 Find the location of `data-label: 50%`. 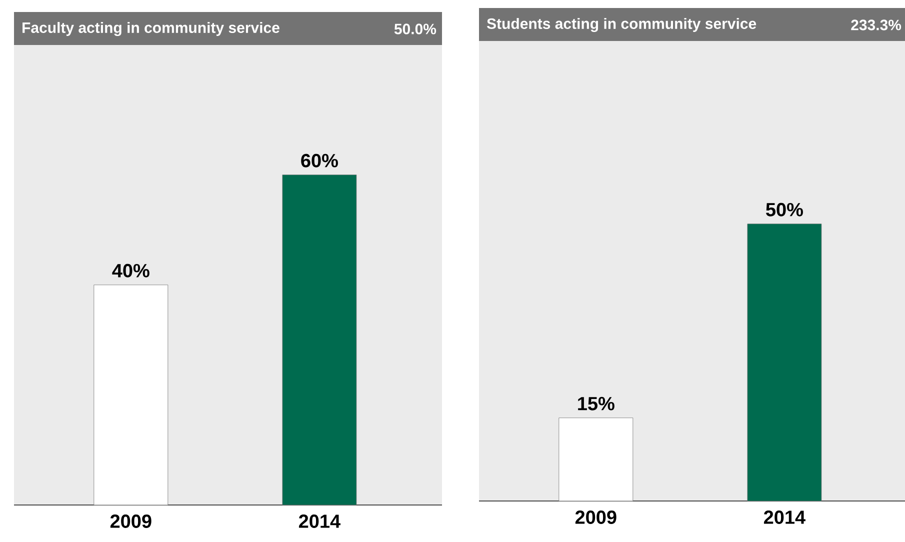

data-label: 50% is located at coordinates (784, 209).